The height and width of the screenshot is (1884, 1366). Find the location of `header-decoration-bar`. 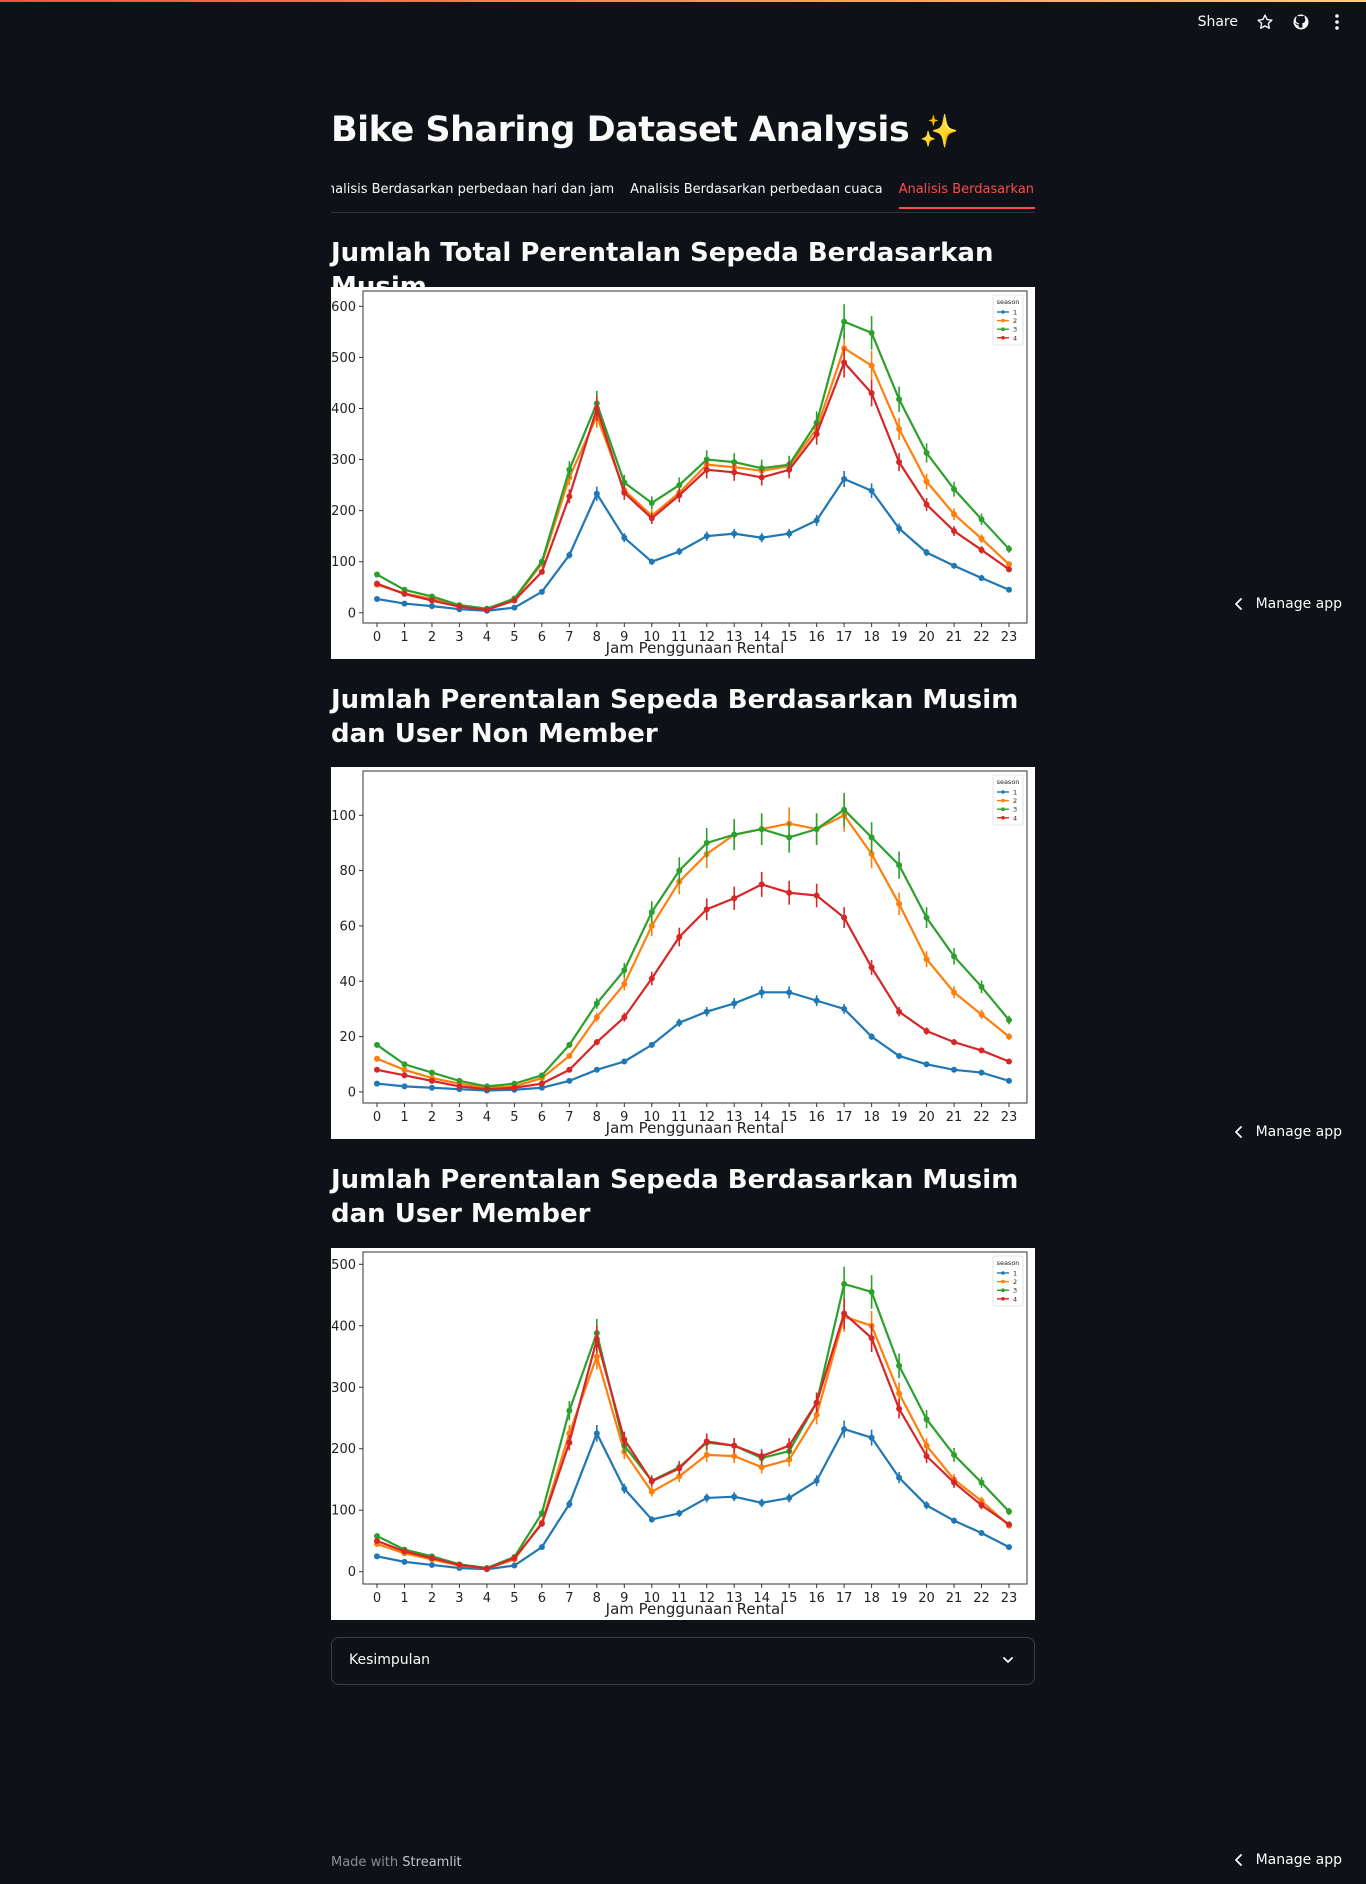

header-decoration-bar is located at coordinates (683, 1).